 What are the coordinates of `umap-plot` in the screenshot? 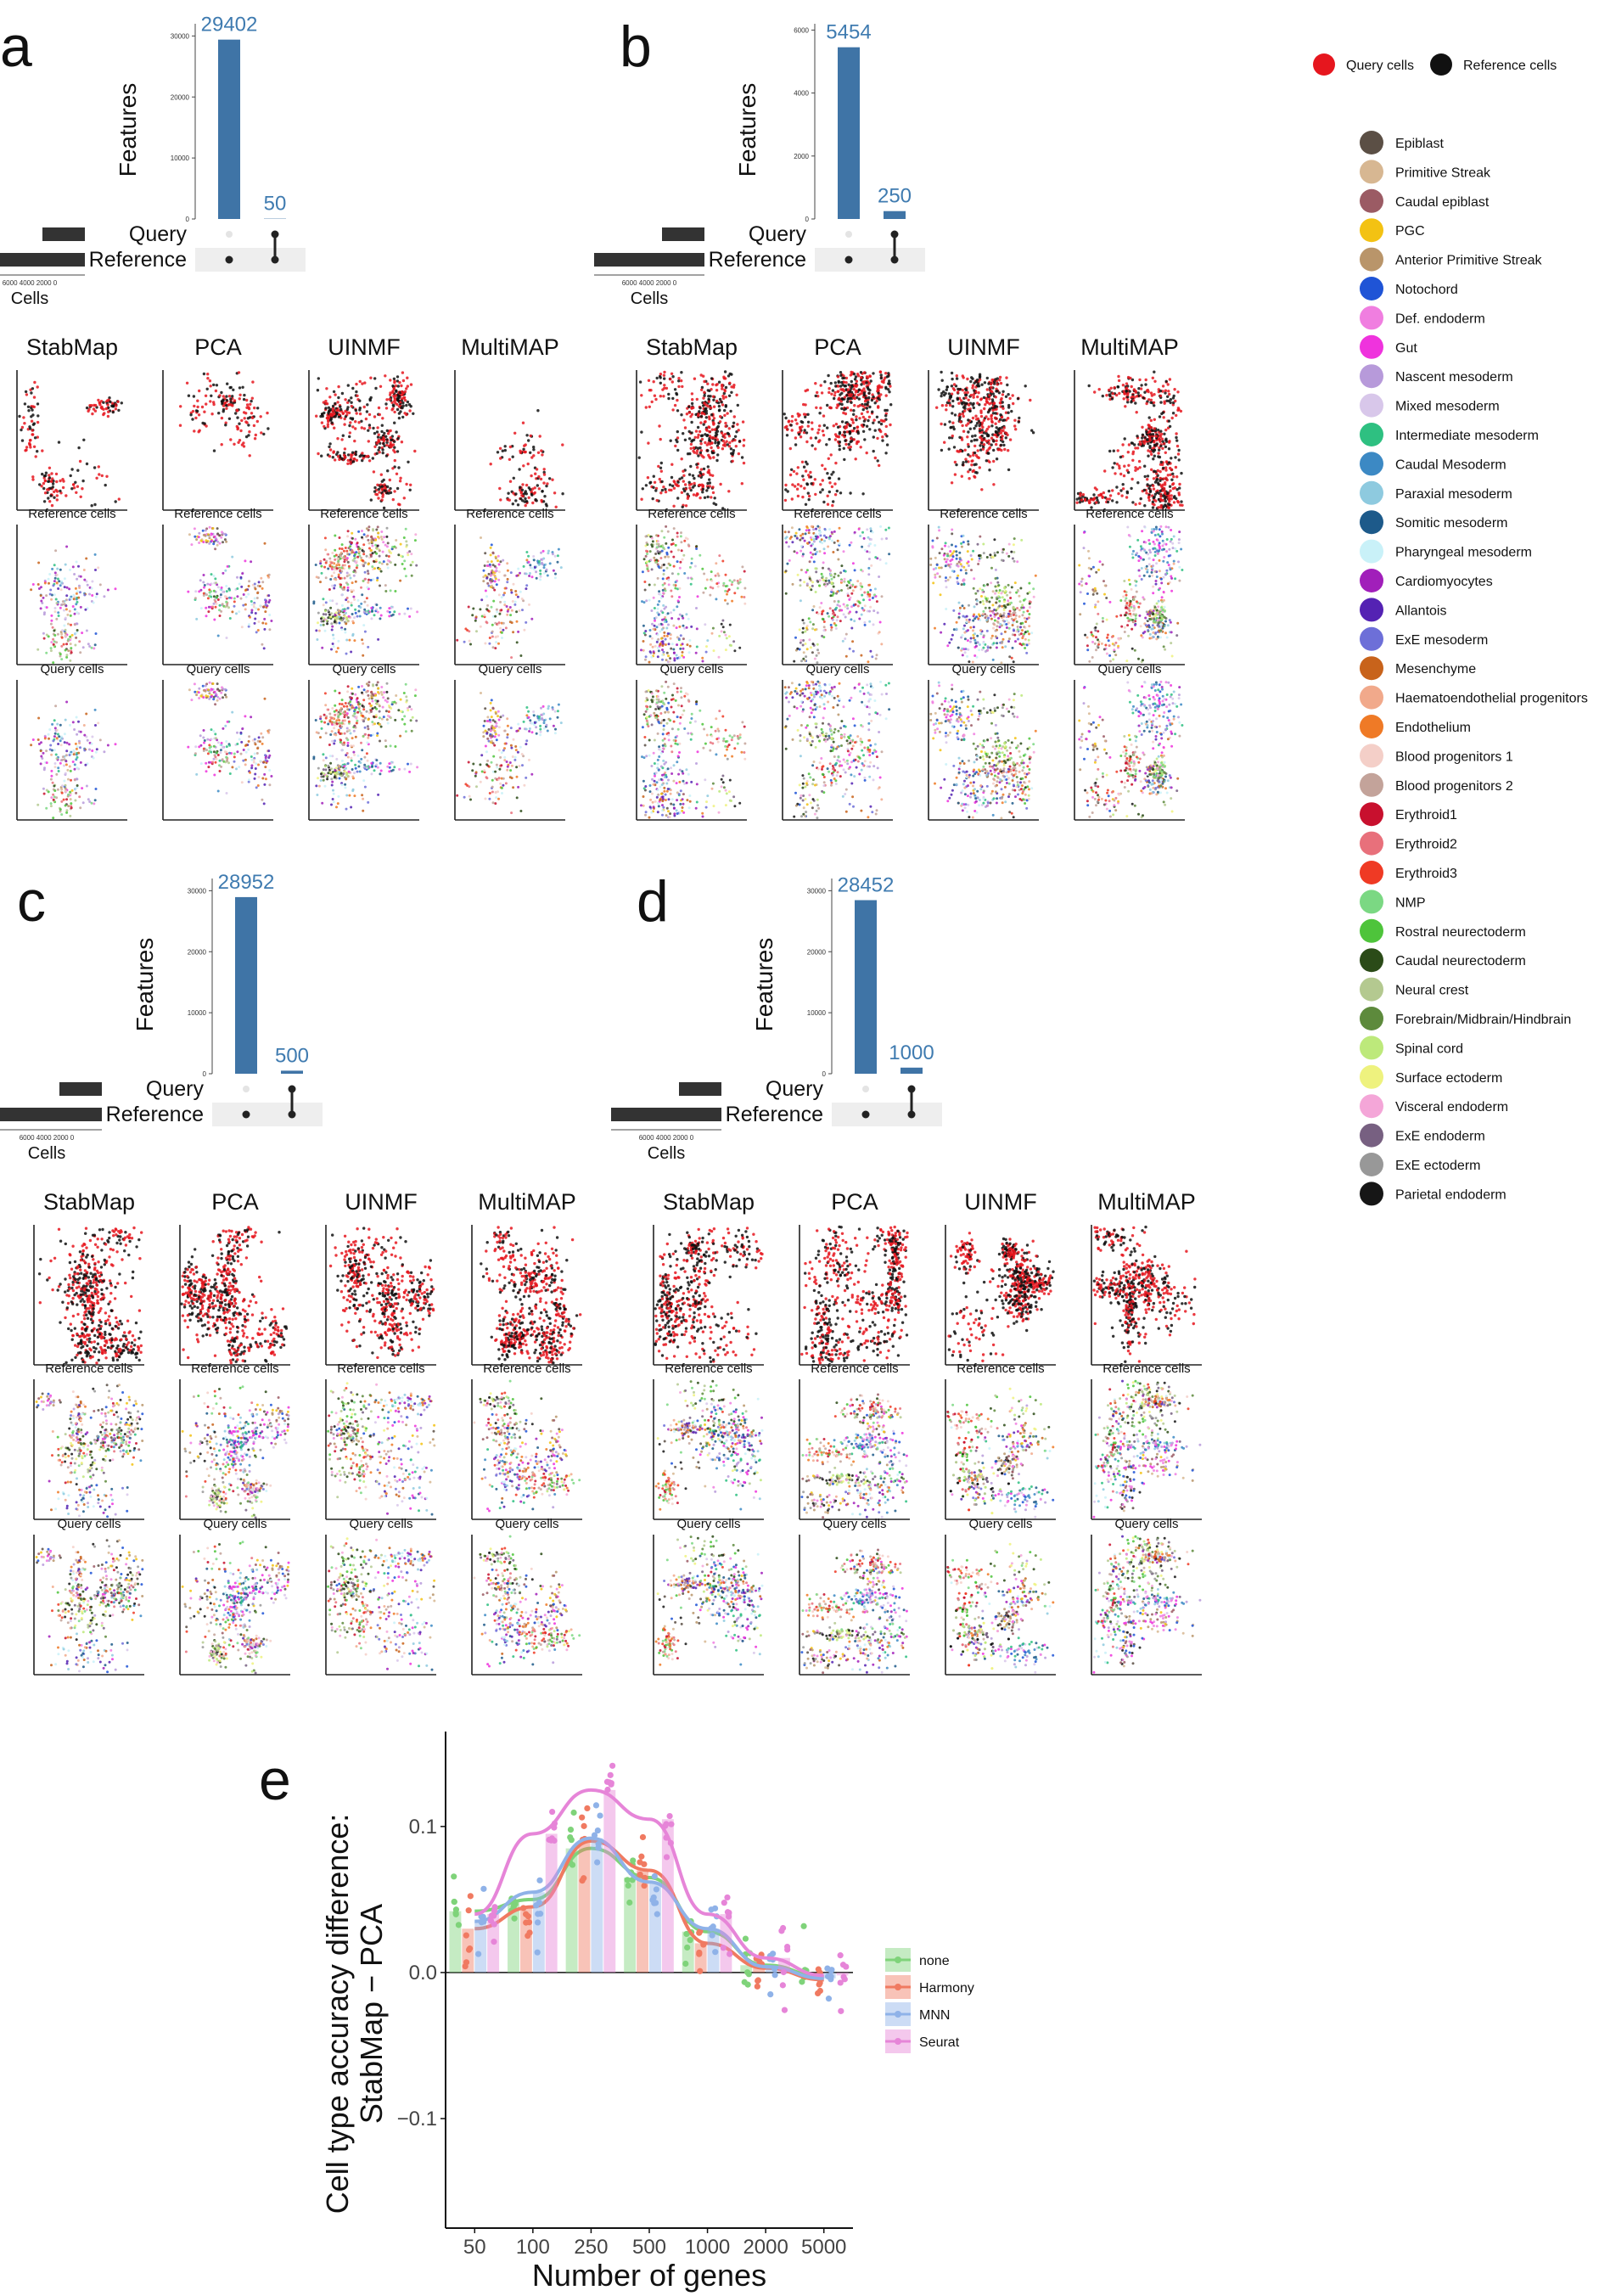 It's located at (72, 595).